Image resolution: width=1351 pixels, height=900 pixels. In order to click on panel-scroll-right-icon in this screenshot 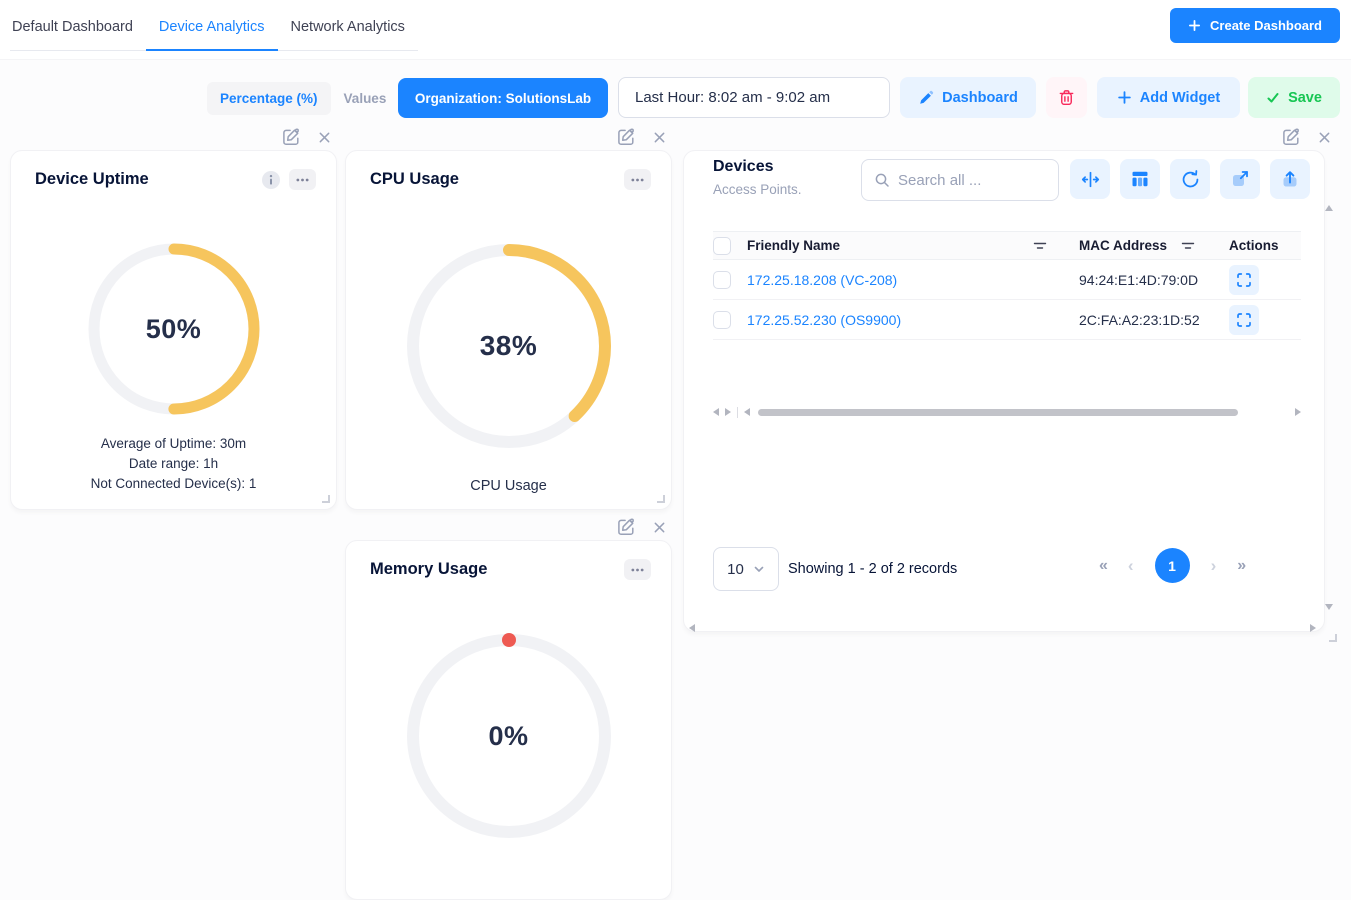, I will do `click(1313, 628)`.